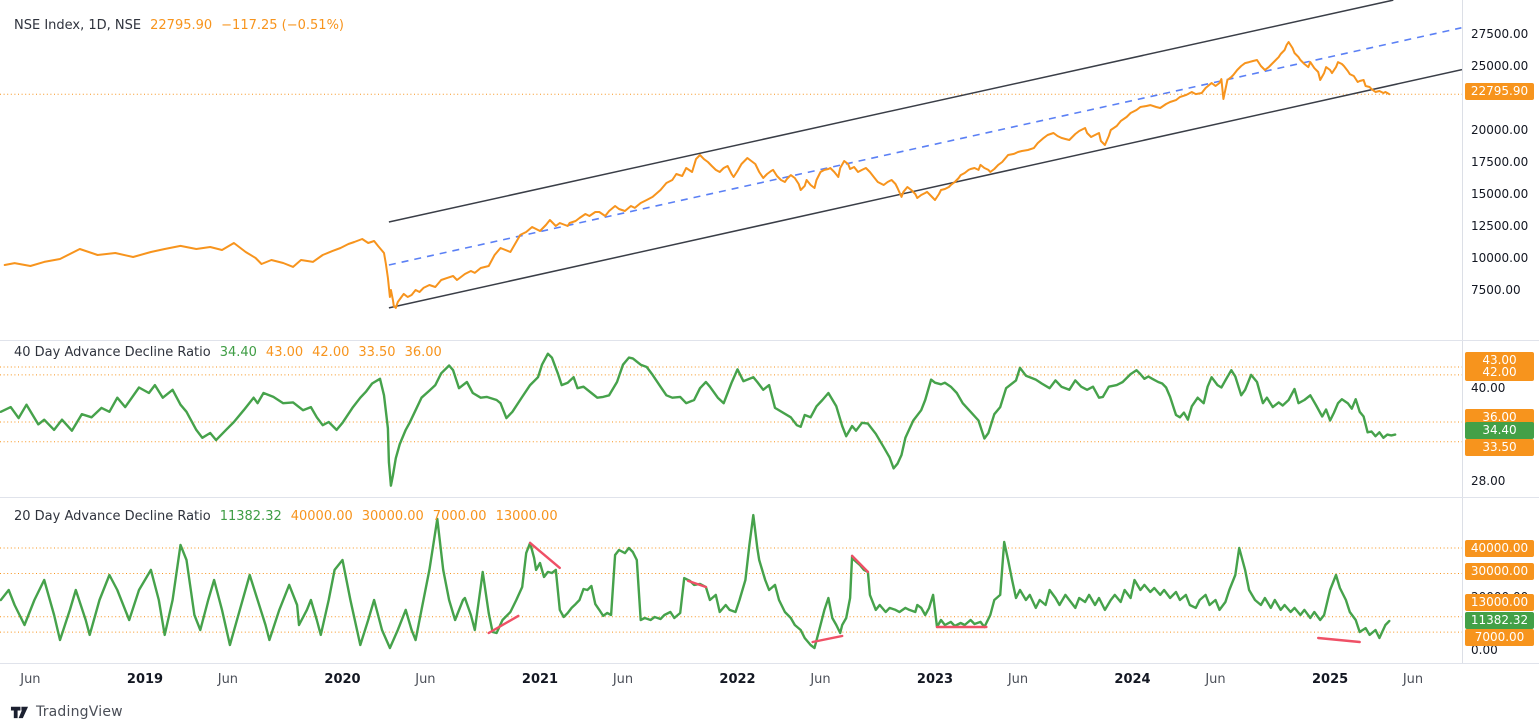  What do you see at coordinates (1484, 649) in the screenshot?
I see `price-axis-label: 0.00` at bounding box center [1484, 649].